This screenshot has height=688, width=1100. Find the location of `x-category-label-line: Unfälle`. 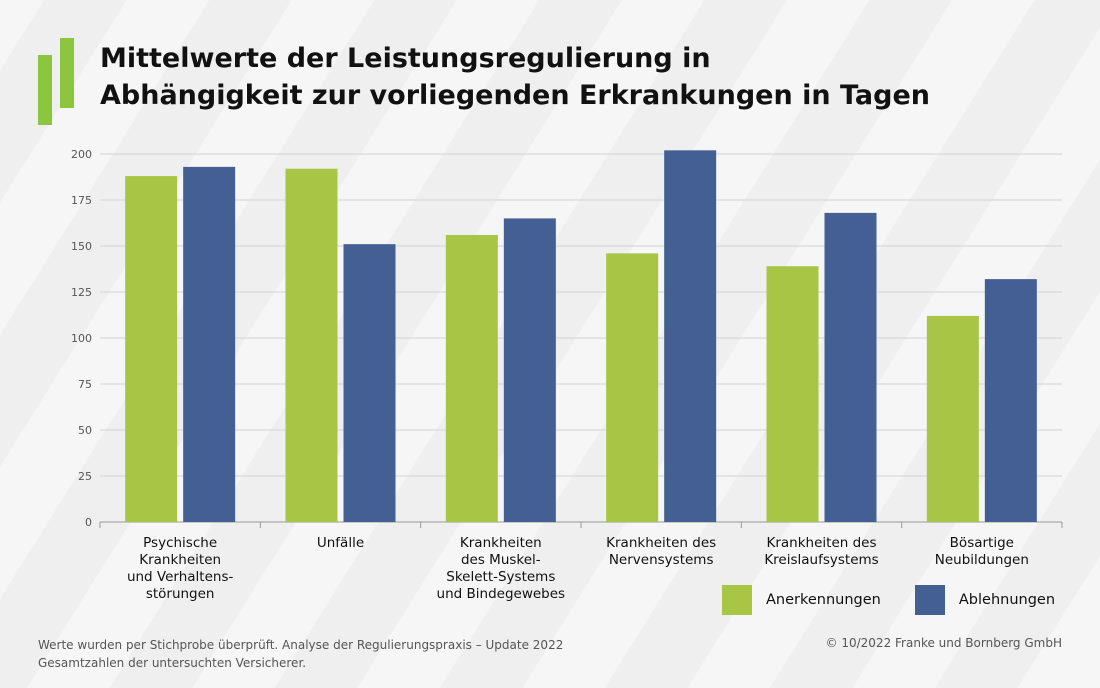

x-category-label-line: Unfälle is located at coordinates (340, 543).